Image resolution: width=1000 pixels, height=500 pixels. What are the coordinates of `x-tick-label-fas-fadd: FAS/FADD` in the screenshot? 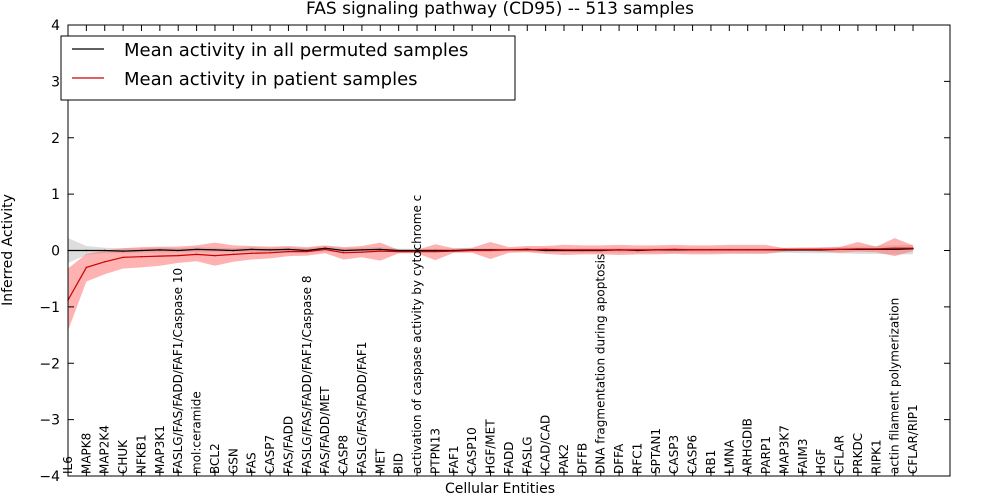 It's located at (288, 445).